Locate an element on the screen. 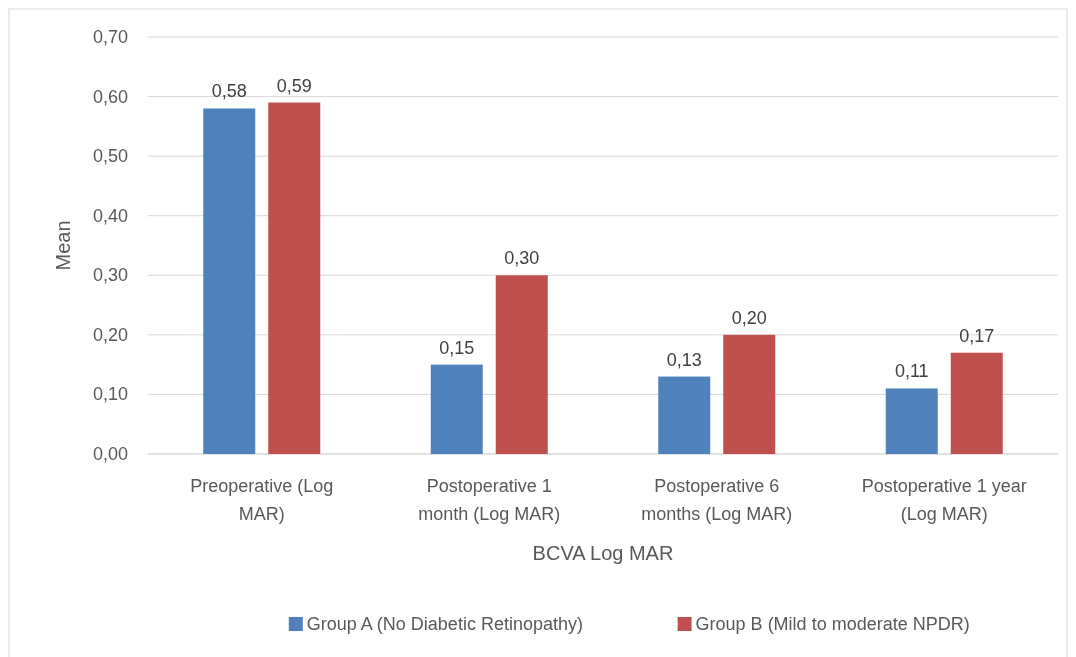 Image resolution: width=1076 pixels, height=657 pixels. data-label: 0,15 is located at coordinates (457, 347).